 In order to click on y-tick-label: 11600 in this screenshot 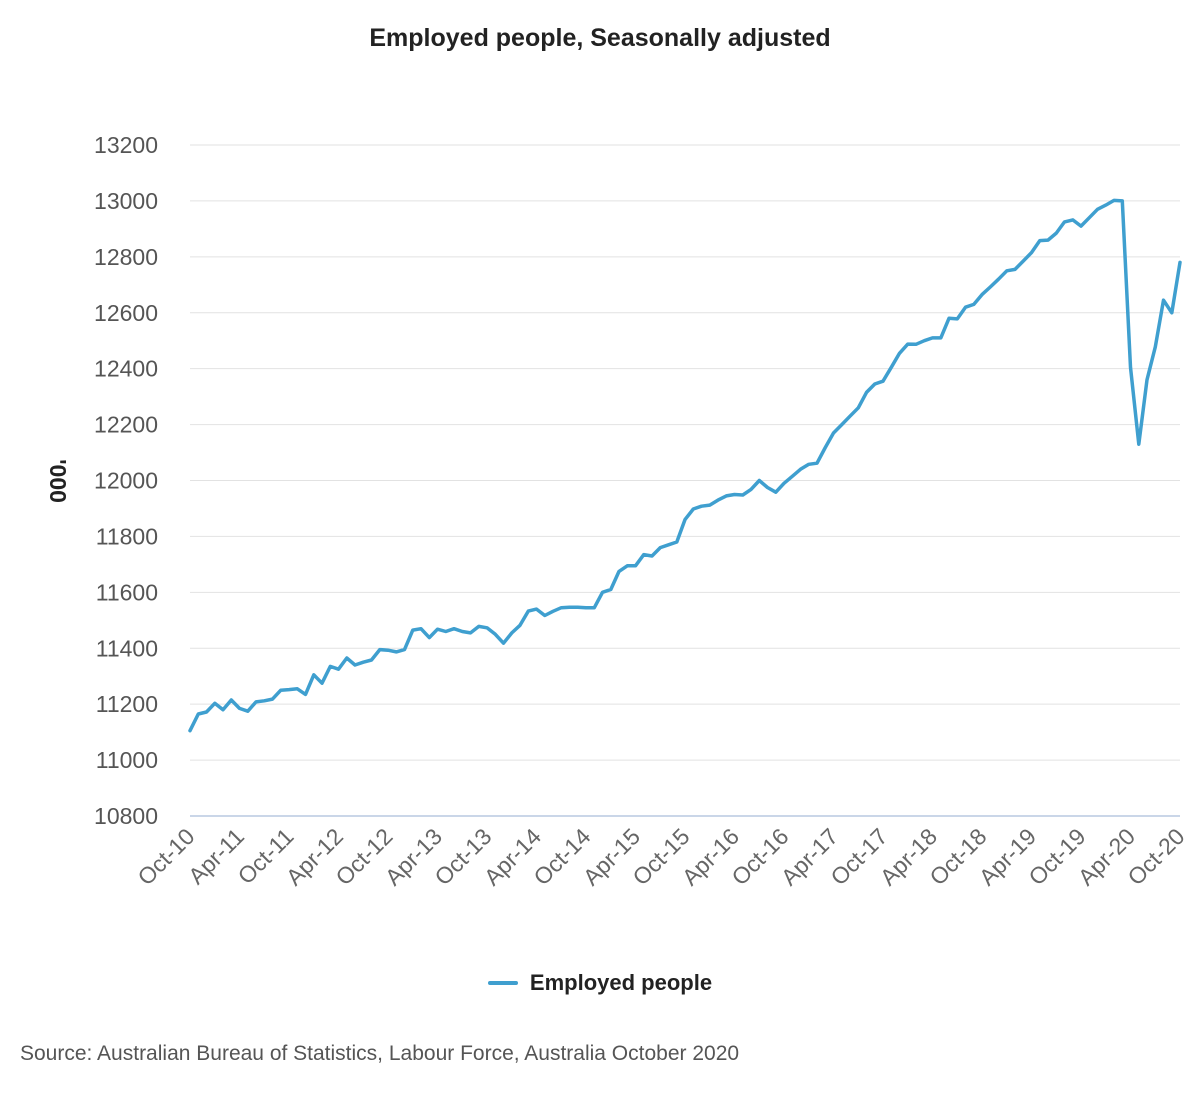, I will do `click(127, 592)`.